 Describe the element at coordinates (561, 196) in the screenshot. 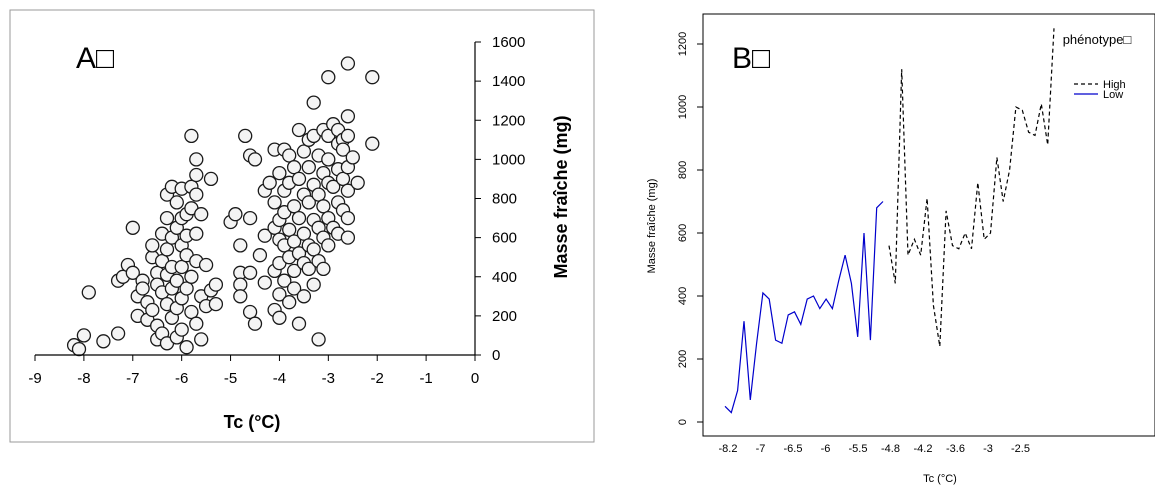

I see `panel-a-y-axis-label: Masse fraîche (mg)` at that location.